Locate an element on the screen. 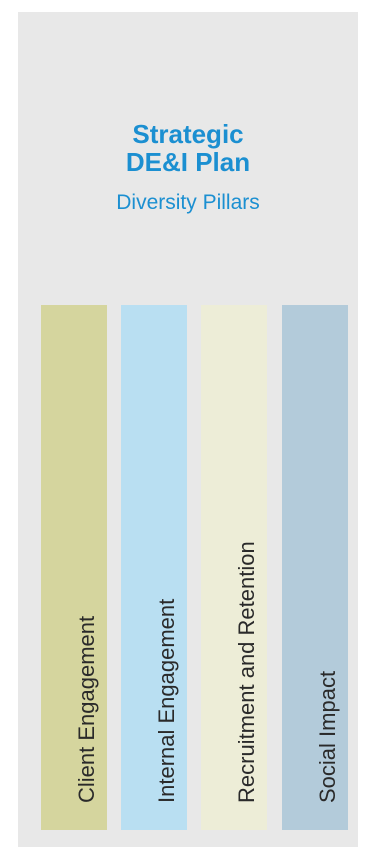 The height and width of the screenshot is (861, 374). pillar-recruitment-and-retention: Recruitment and Retention is located at coordinates (234, 567).